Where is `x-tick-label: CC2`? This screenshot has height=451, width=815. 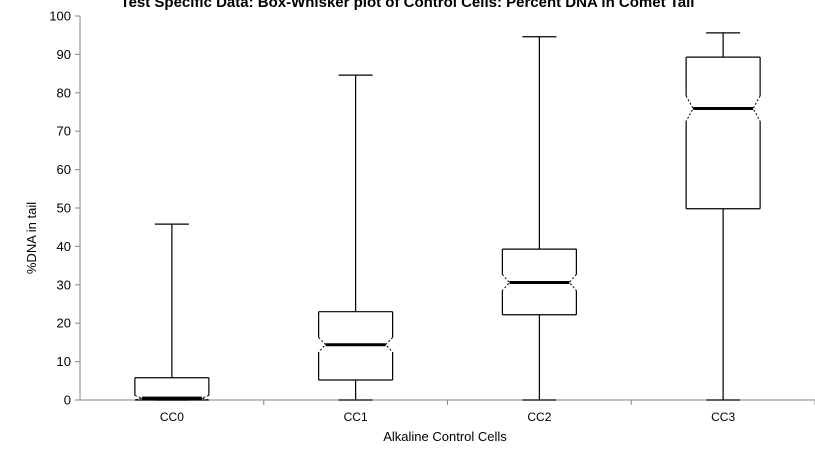
x-tick-label: CC2 is located at coordinates (539, 417).